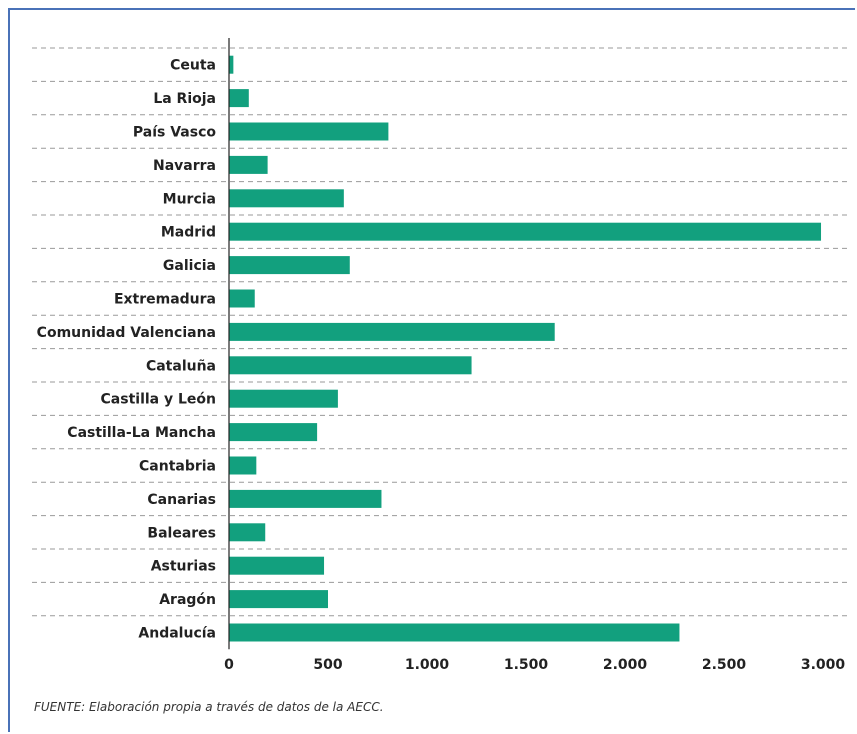 This screenshot has height=734, width=857. Describe the element at coordinates (126, 333) in the screenshot. I see `category-label: Comunidad Valenciana` at that location.